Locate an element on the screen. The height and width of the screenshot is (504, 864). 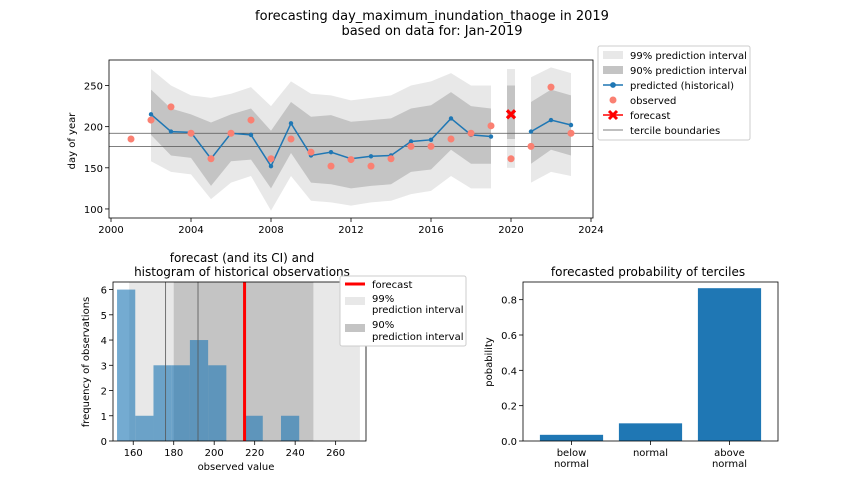
legend-label-band99: 99% prediction interval is located at coordinates (688, 56).